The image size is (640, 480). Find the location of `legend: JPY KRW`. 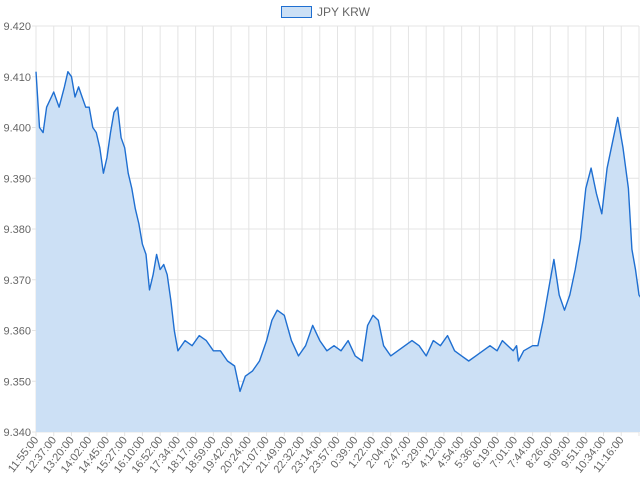

legend: JPY KRW is located at coordinates (326, 12).